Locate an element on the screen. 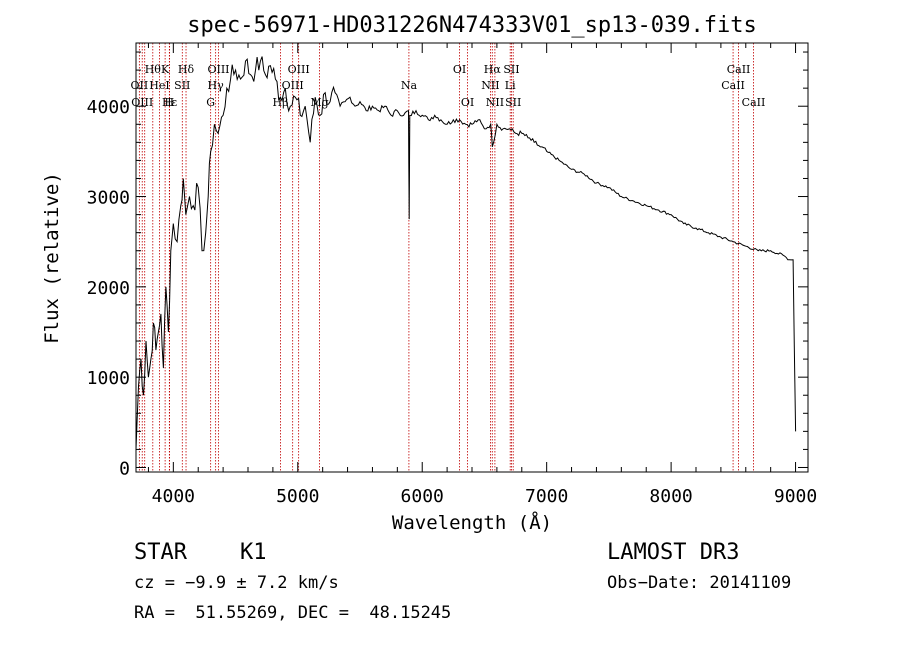  line-marker-label: H is located at coordinates (170, 102).